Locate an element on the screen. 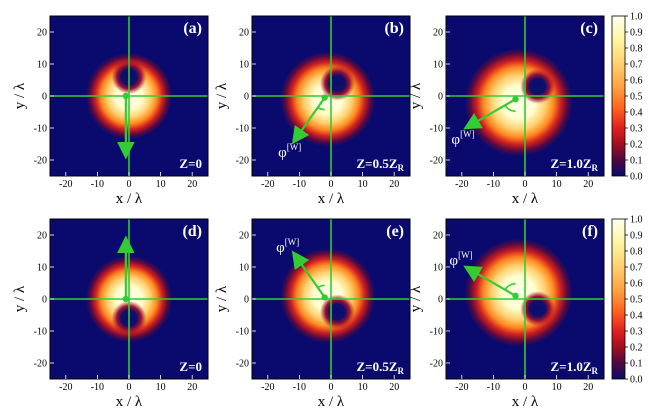 The height and width of the screenshot is (411, 654). panel-label: (a) is located at coordinates (192, 28).